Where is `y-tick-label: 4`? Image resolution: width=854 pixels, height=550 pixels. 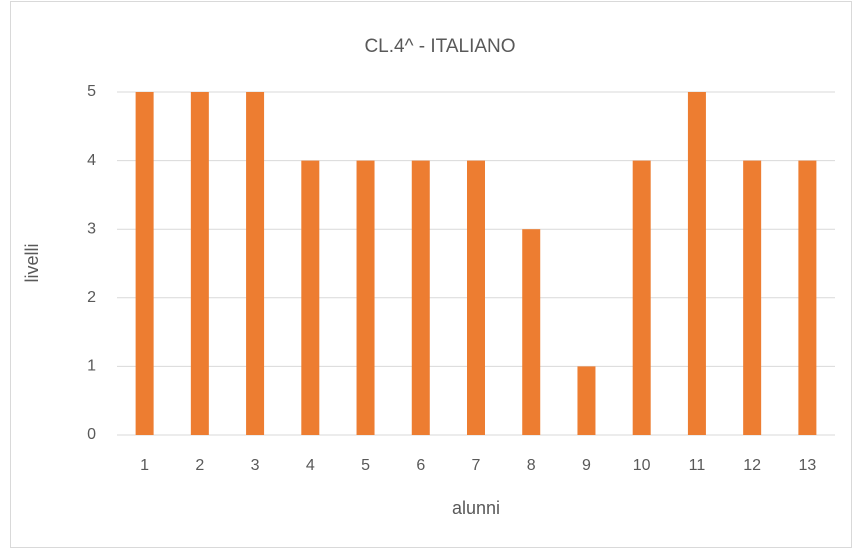 y-tick-label: 4 is located at coordinates (91, 160).